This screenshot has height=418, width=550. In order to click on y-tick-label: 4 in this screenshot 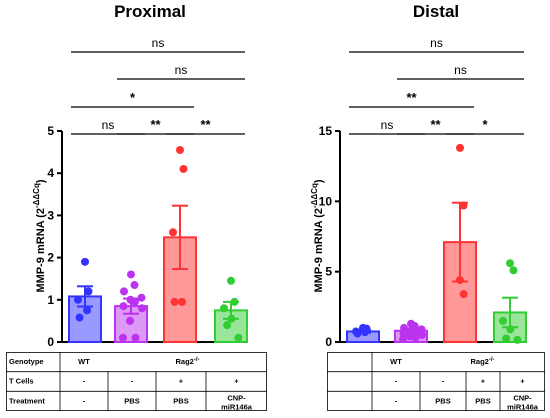, I will do `click(50, 173)`.